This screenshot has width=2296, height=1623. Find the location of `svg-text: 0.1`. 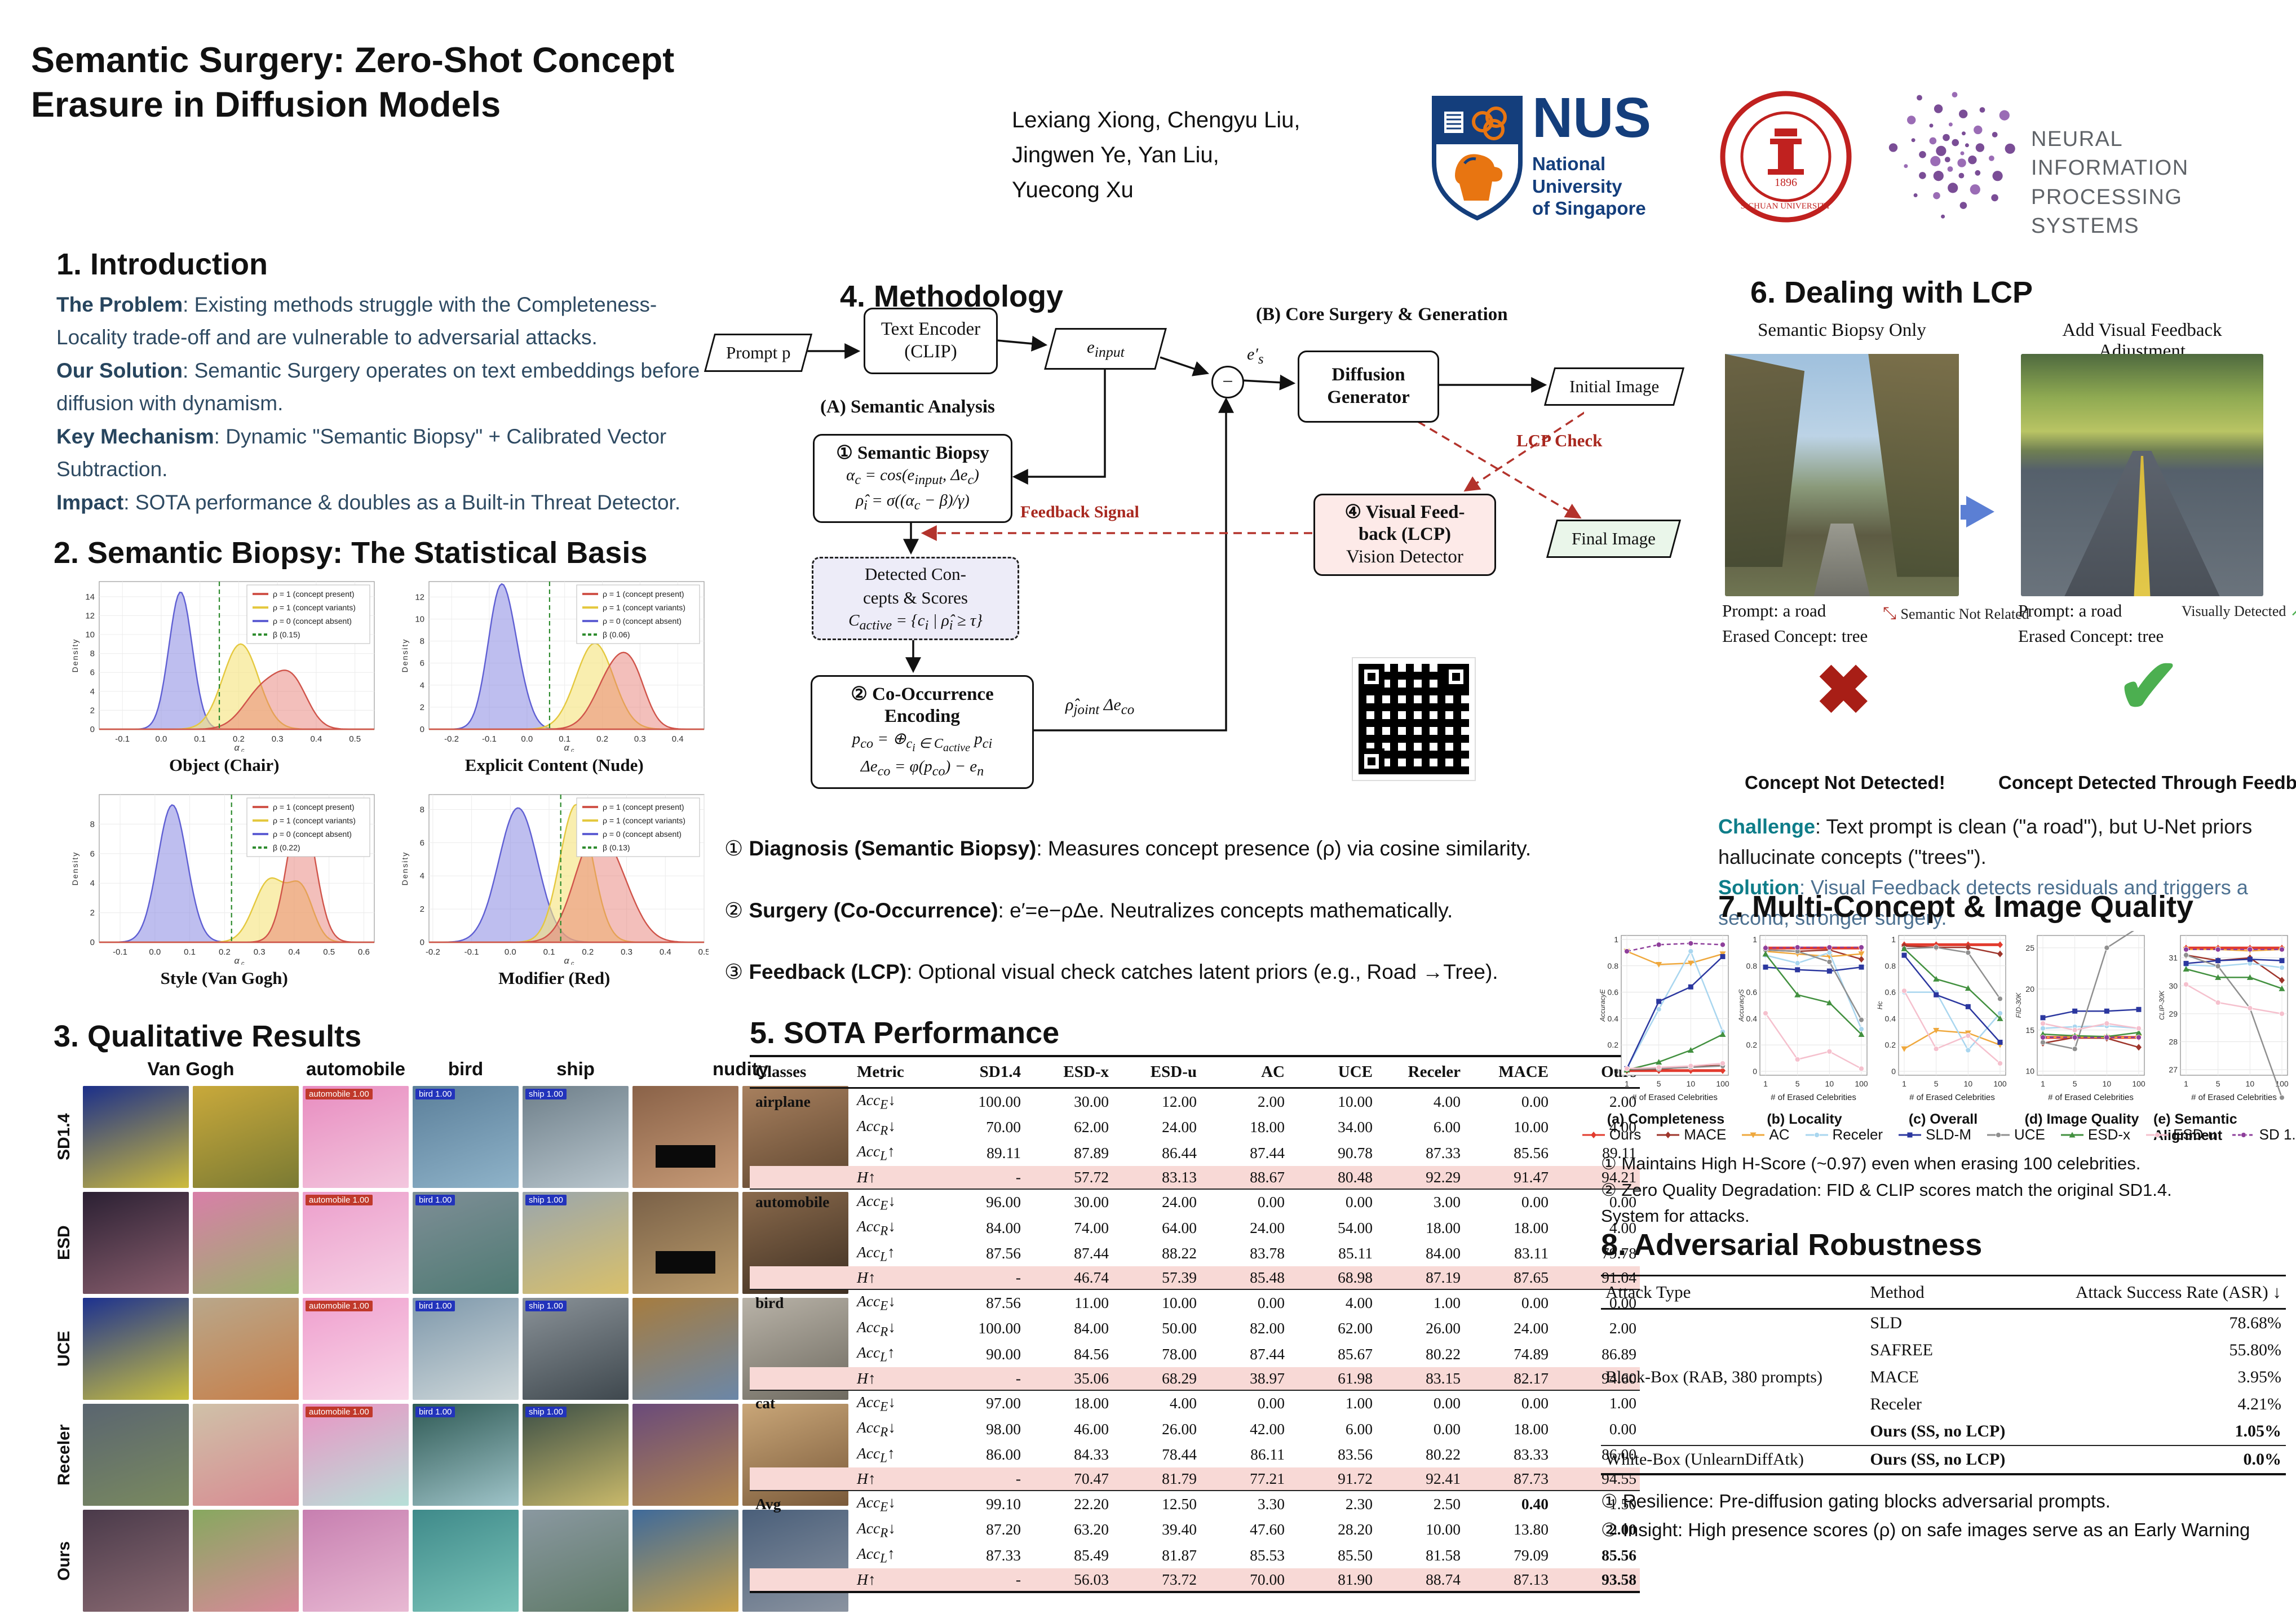

svg-text: 0.1 is located at coordinates (564, 739).